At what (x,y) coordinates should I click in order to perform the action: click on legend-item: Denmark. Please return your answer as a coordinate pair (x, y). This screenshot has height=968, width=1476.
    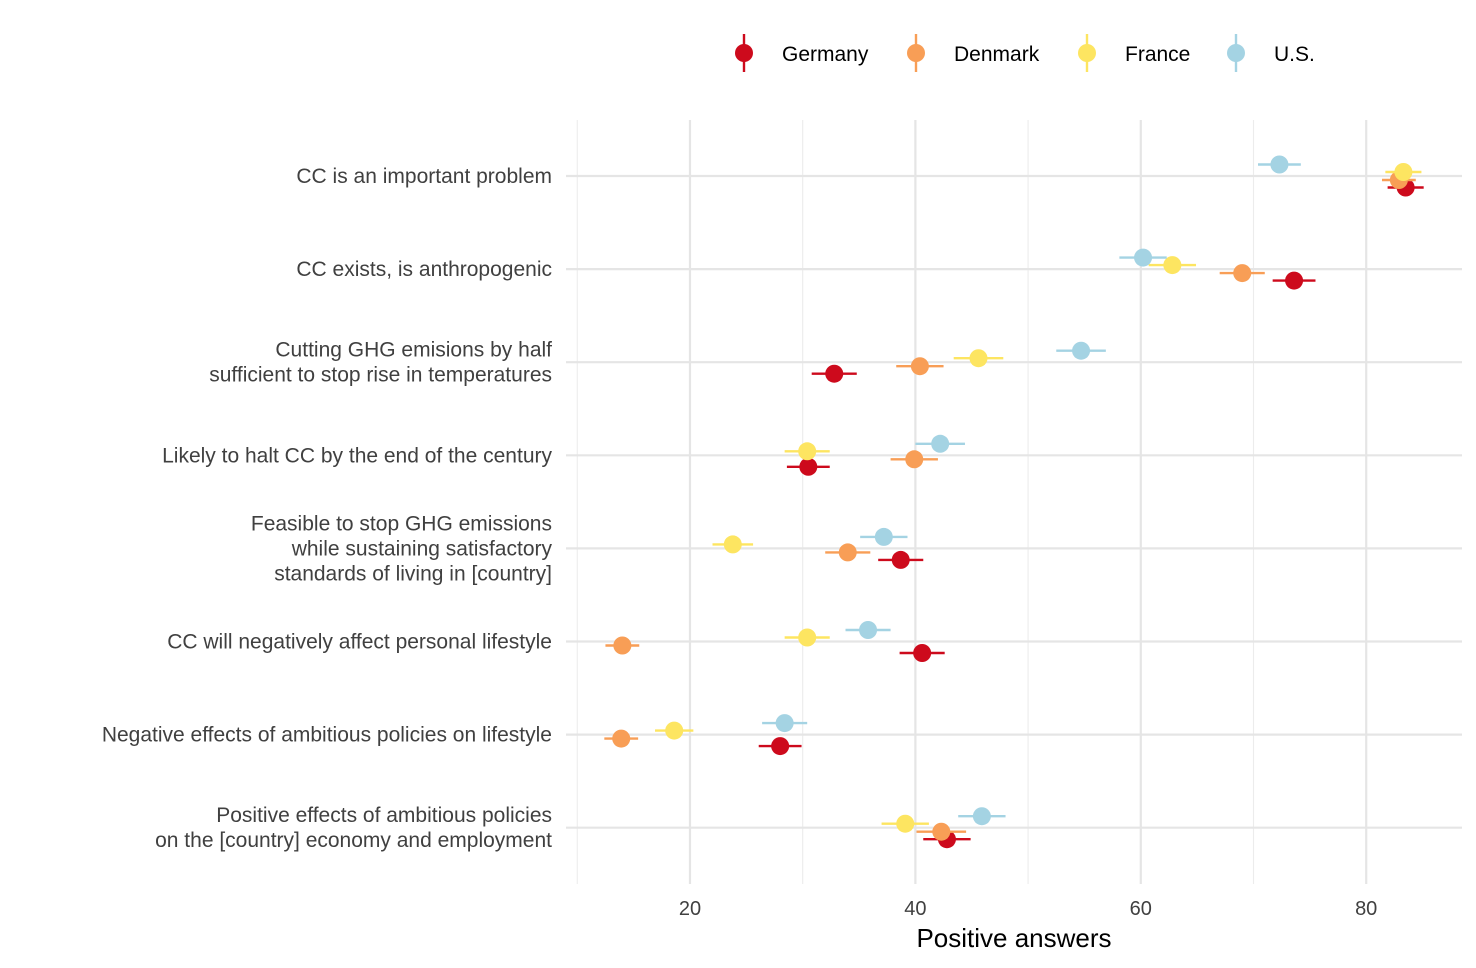
    Looking at the image, I should click on (973, 53).